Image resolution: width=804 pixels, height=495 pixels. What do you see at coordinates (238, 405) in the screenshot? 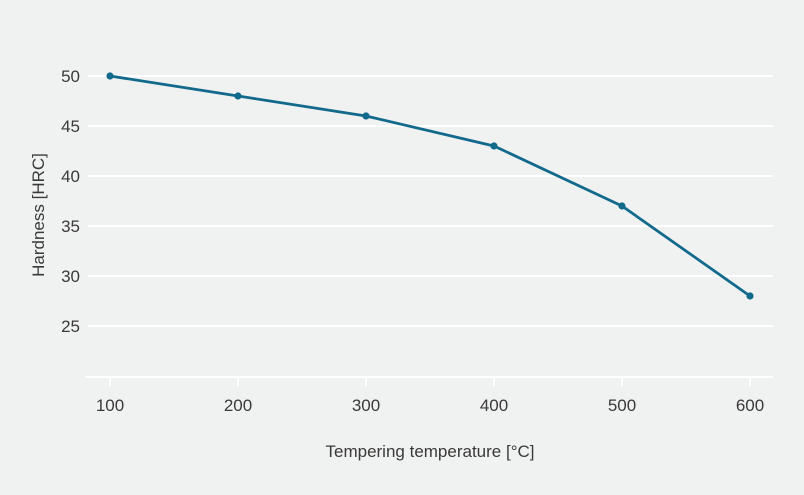
I see `x-tick-label: 200` at bounding box center [238, 405].